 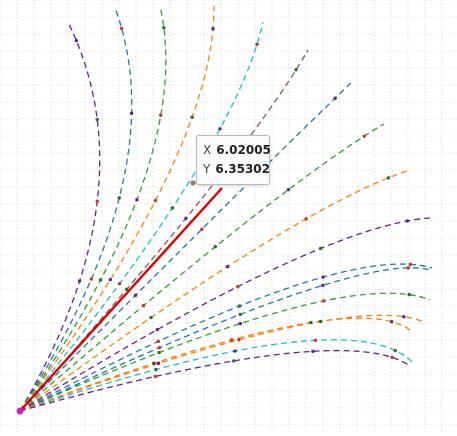 I want to click on hover-point, so click(x=193, y=183).